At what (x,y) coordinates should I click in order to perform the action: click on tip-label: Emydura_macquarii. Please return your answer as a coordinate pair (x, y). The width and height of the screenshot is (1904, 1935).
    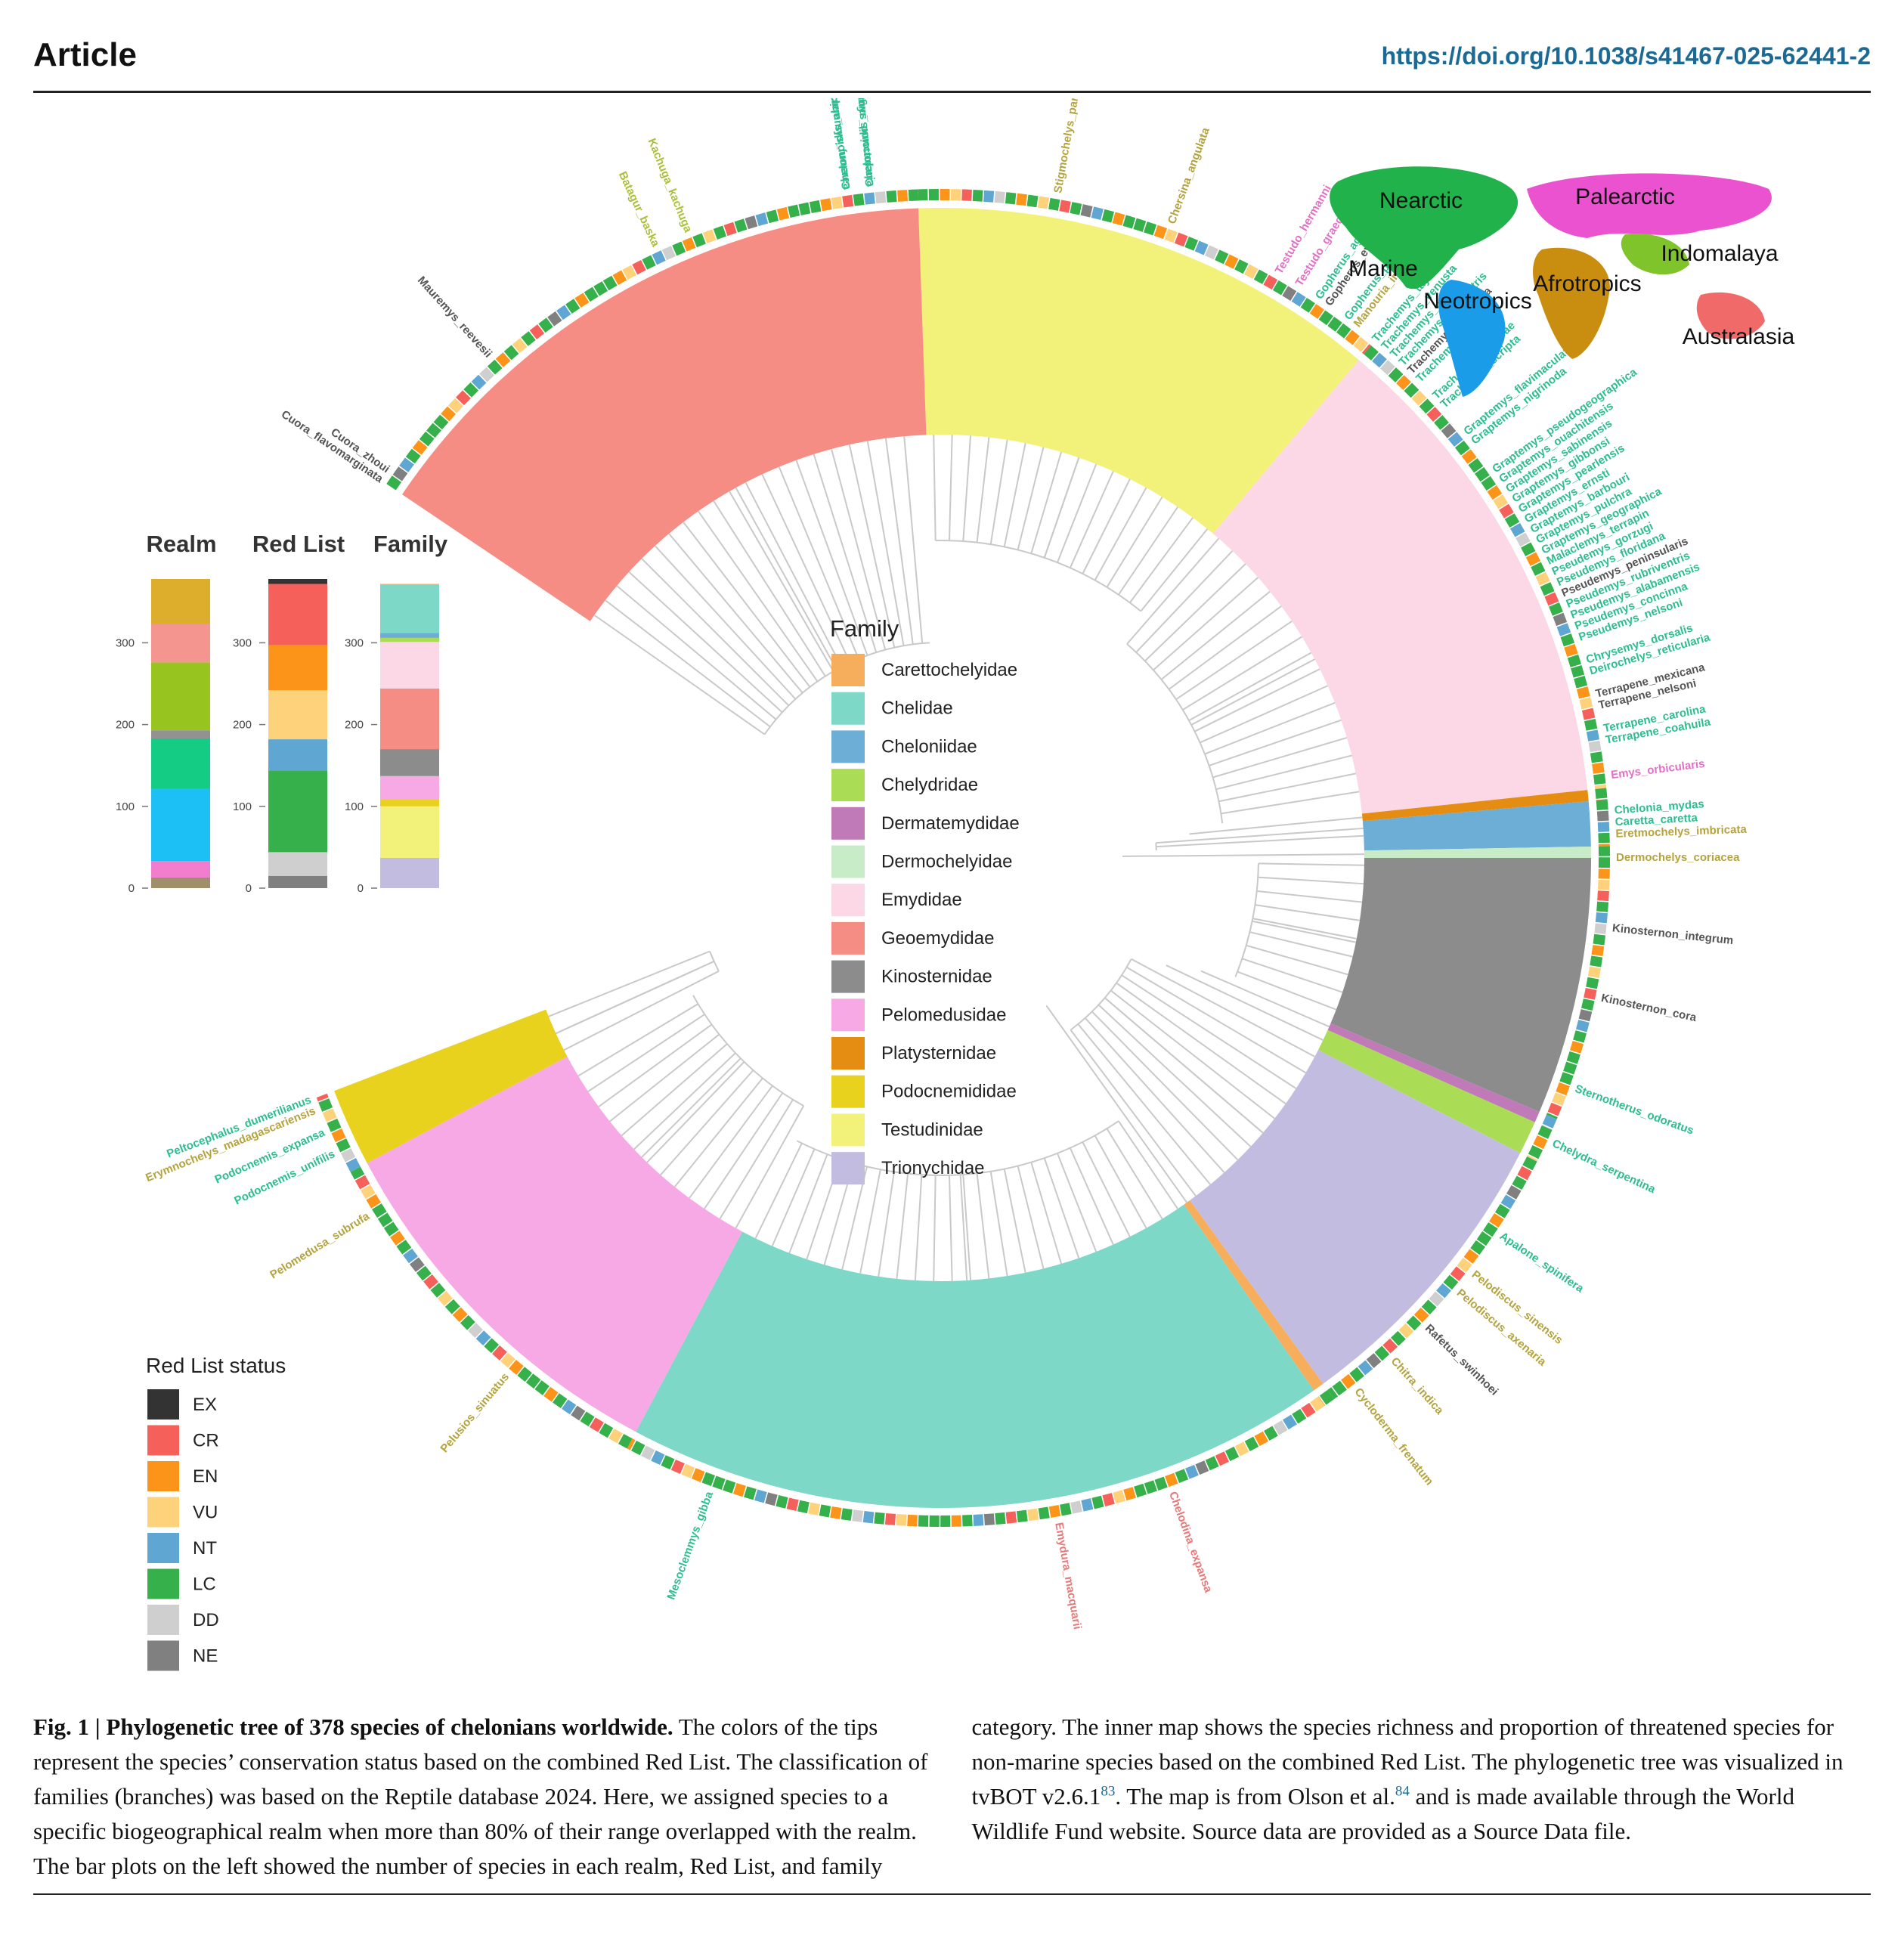
    Looking at the image, I should click on (1068, 1576).